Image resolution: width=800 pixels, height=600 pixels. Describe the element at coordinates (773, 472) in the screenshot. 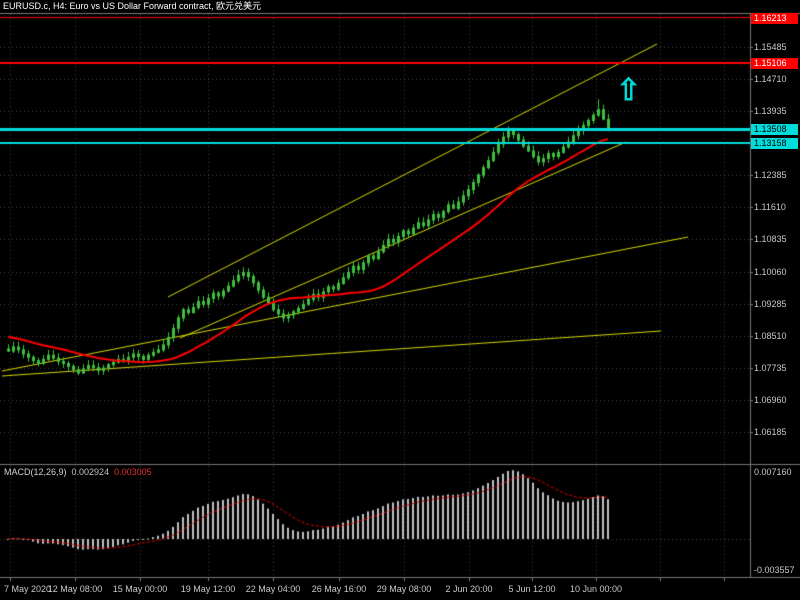

I see `macd-axis-max: 0.007160` at that location.